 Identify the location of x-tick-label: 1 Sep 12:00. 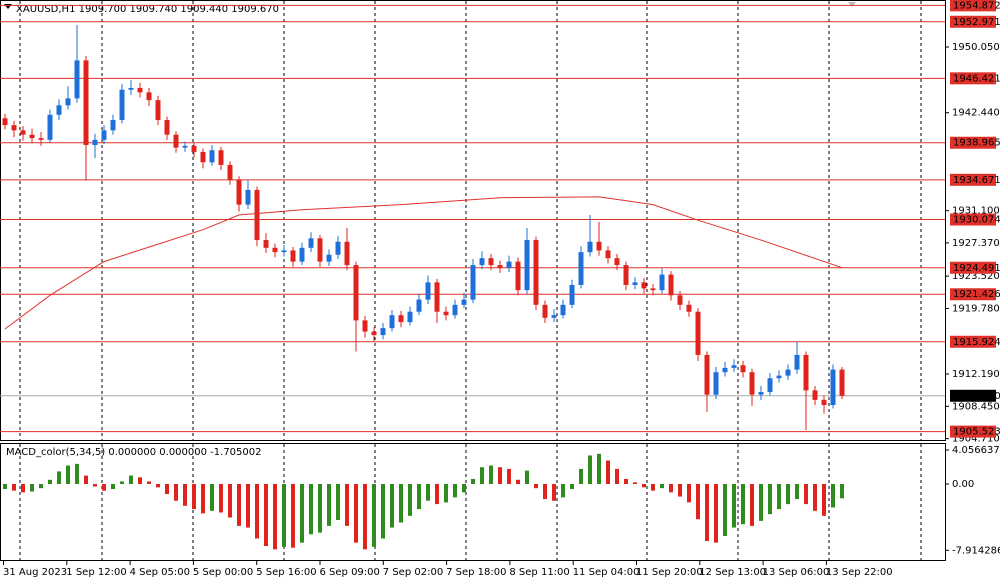
(96, 572).